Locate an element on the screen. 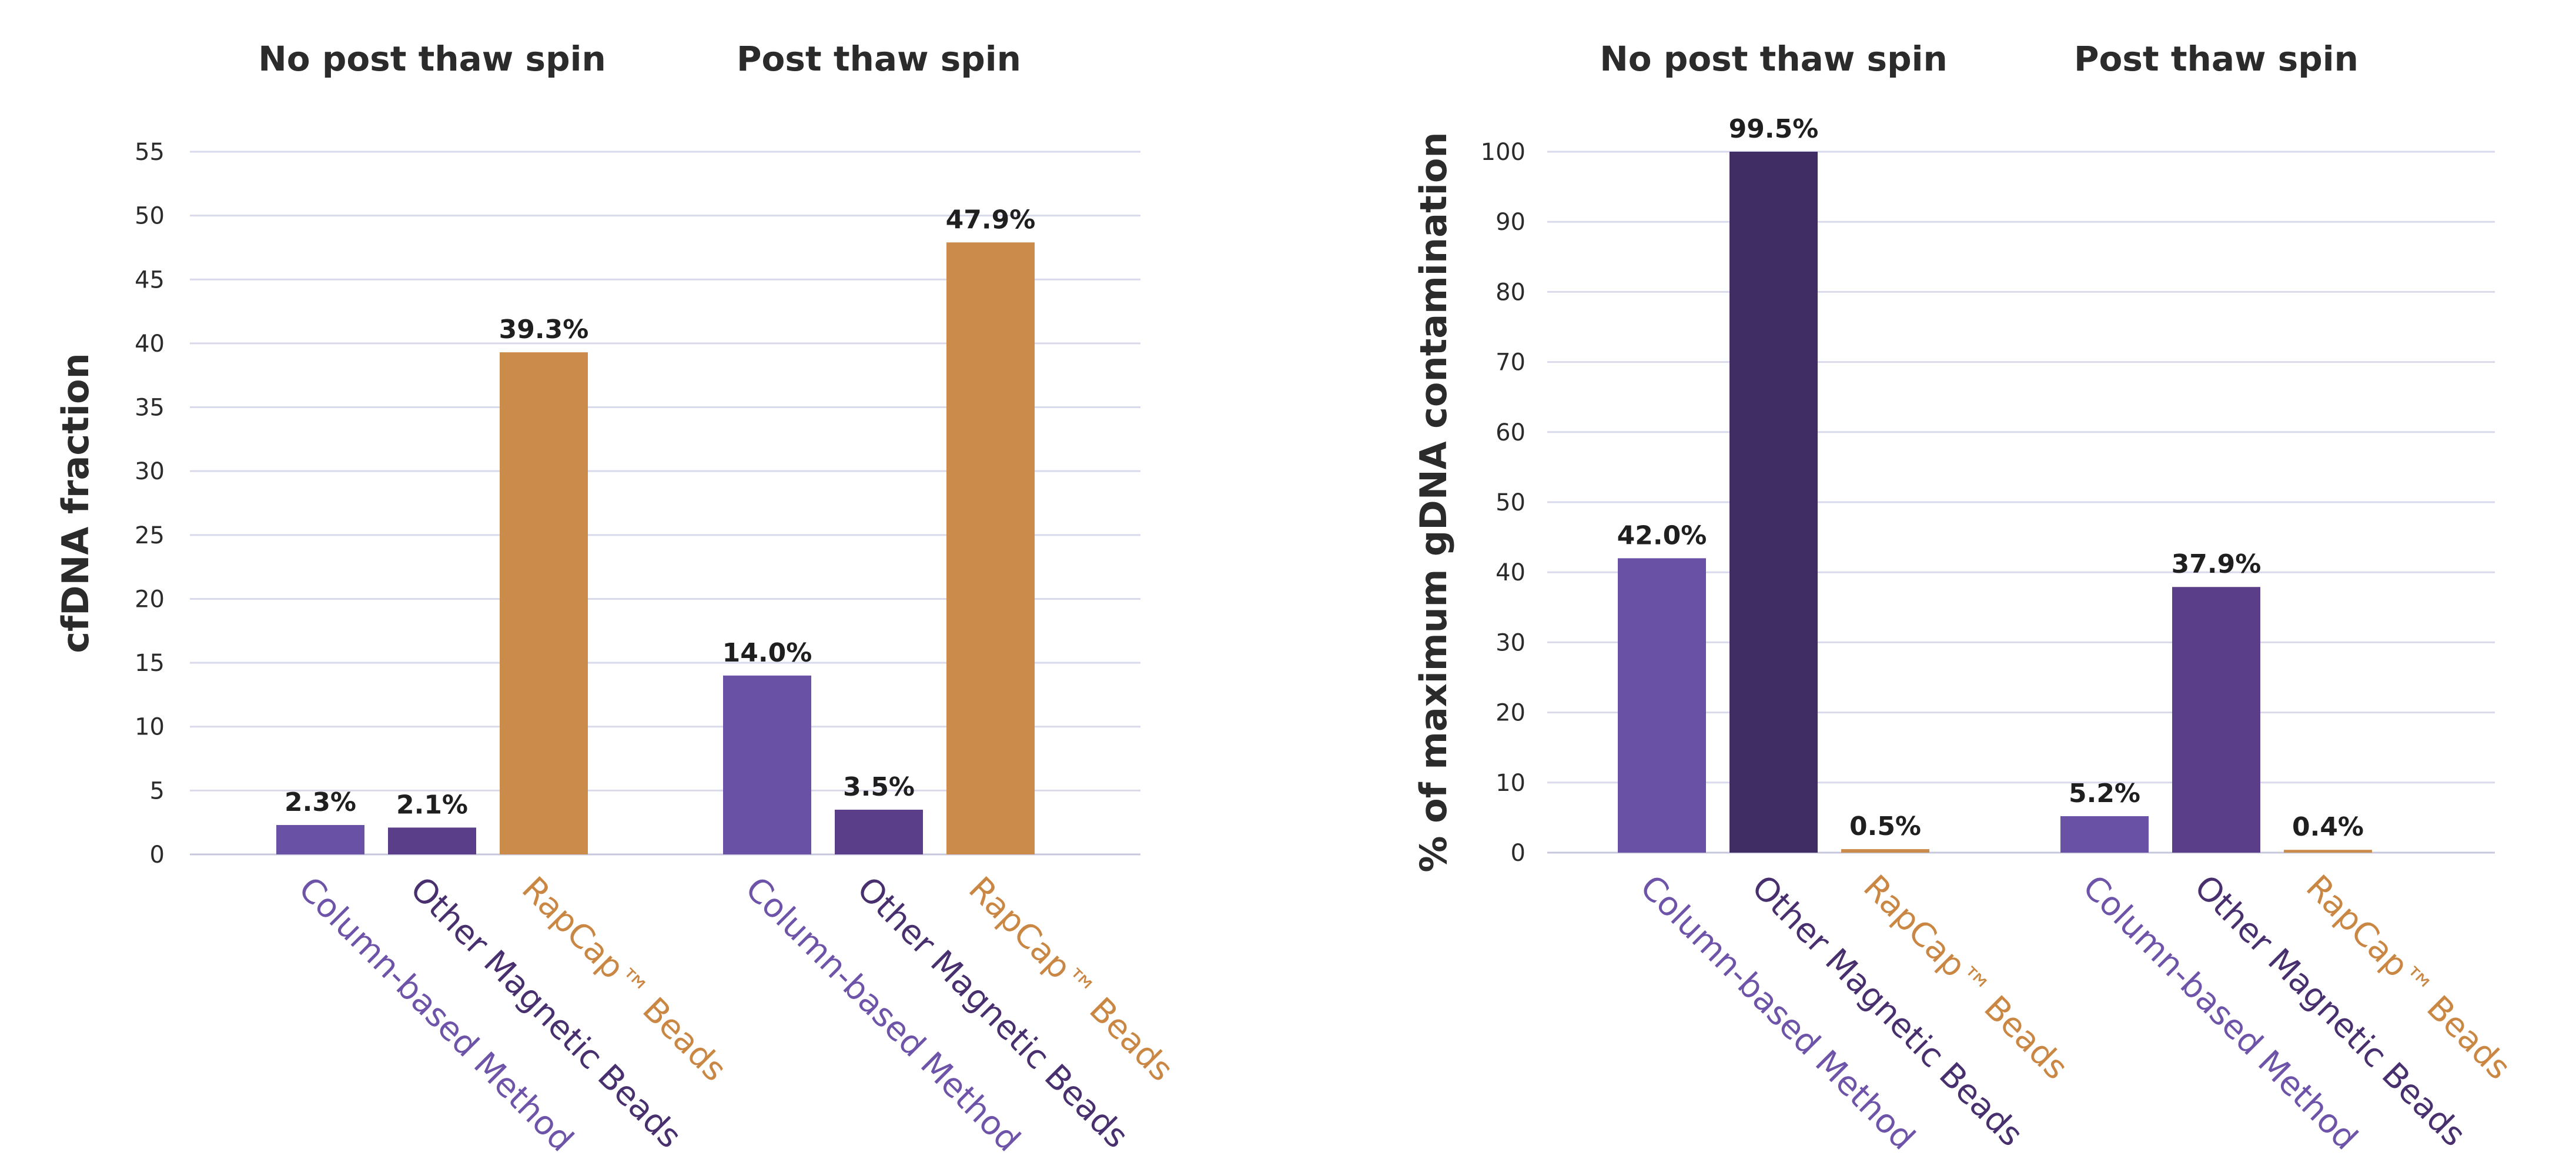  data-label: 3.5% is located at coordinates (879, 787).